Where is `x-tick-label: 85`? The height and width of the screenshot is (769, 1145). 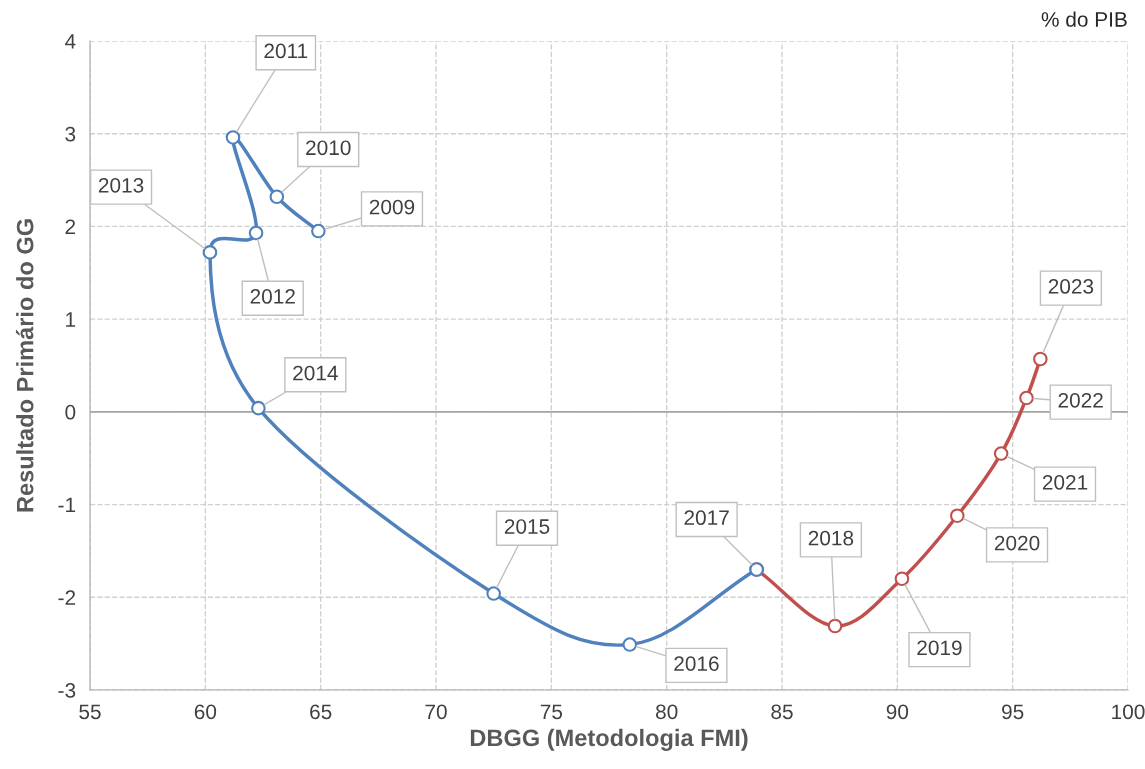
x-tick-label: 85 is located at coordinates (782, 712).